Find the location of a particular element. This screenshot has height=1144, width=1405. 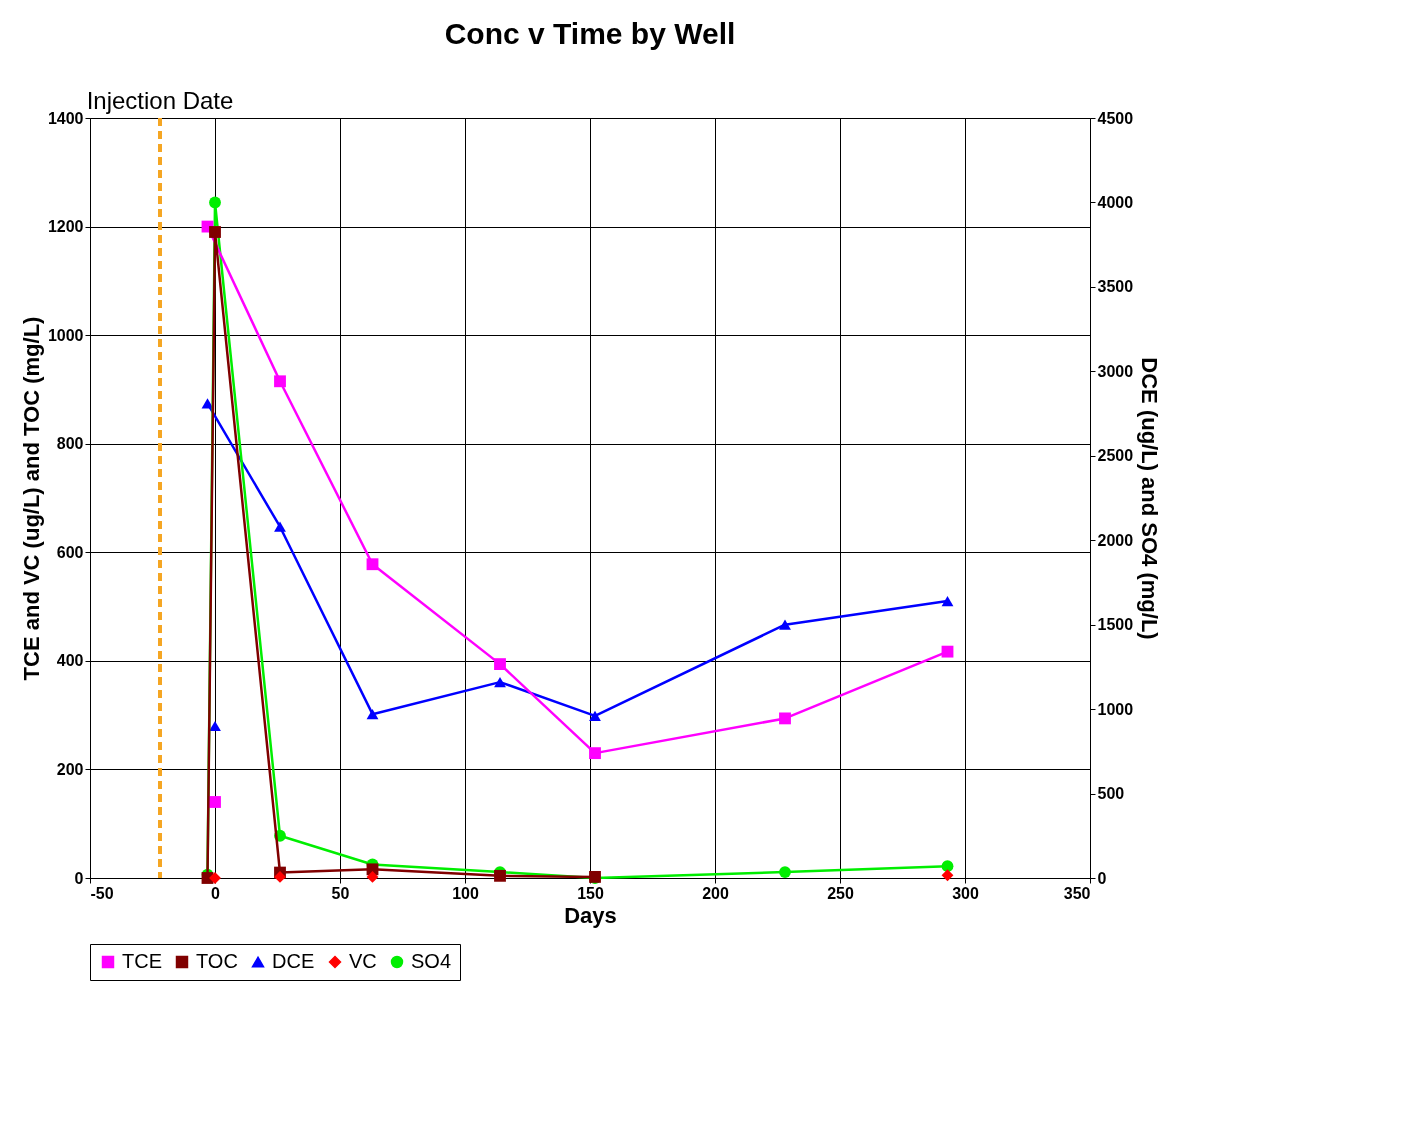

chart-title: Conc v Time by Well is located at coordinates (590, 33).